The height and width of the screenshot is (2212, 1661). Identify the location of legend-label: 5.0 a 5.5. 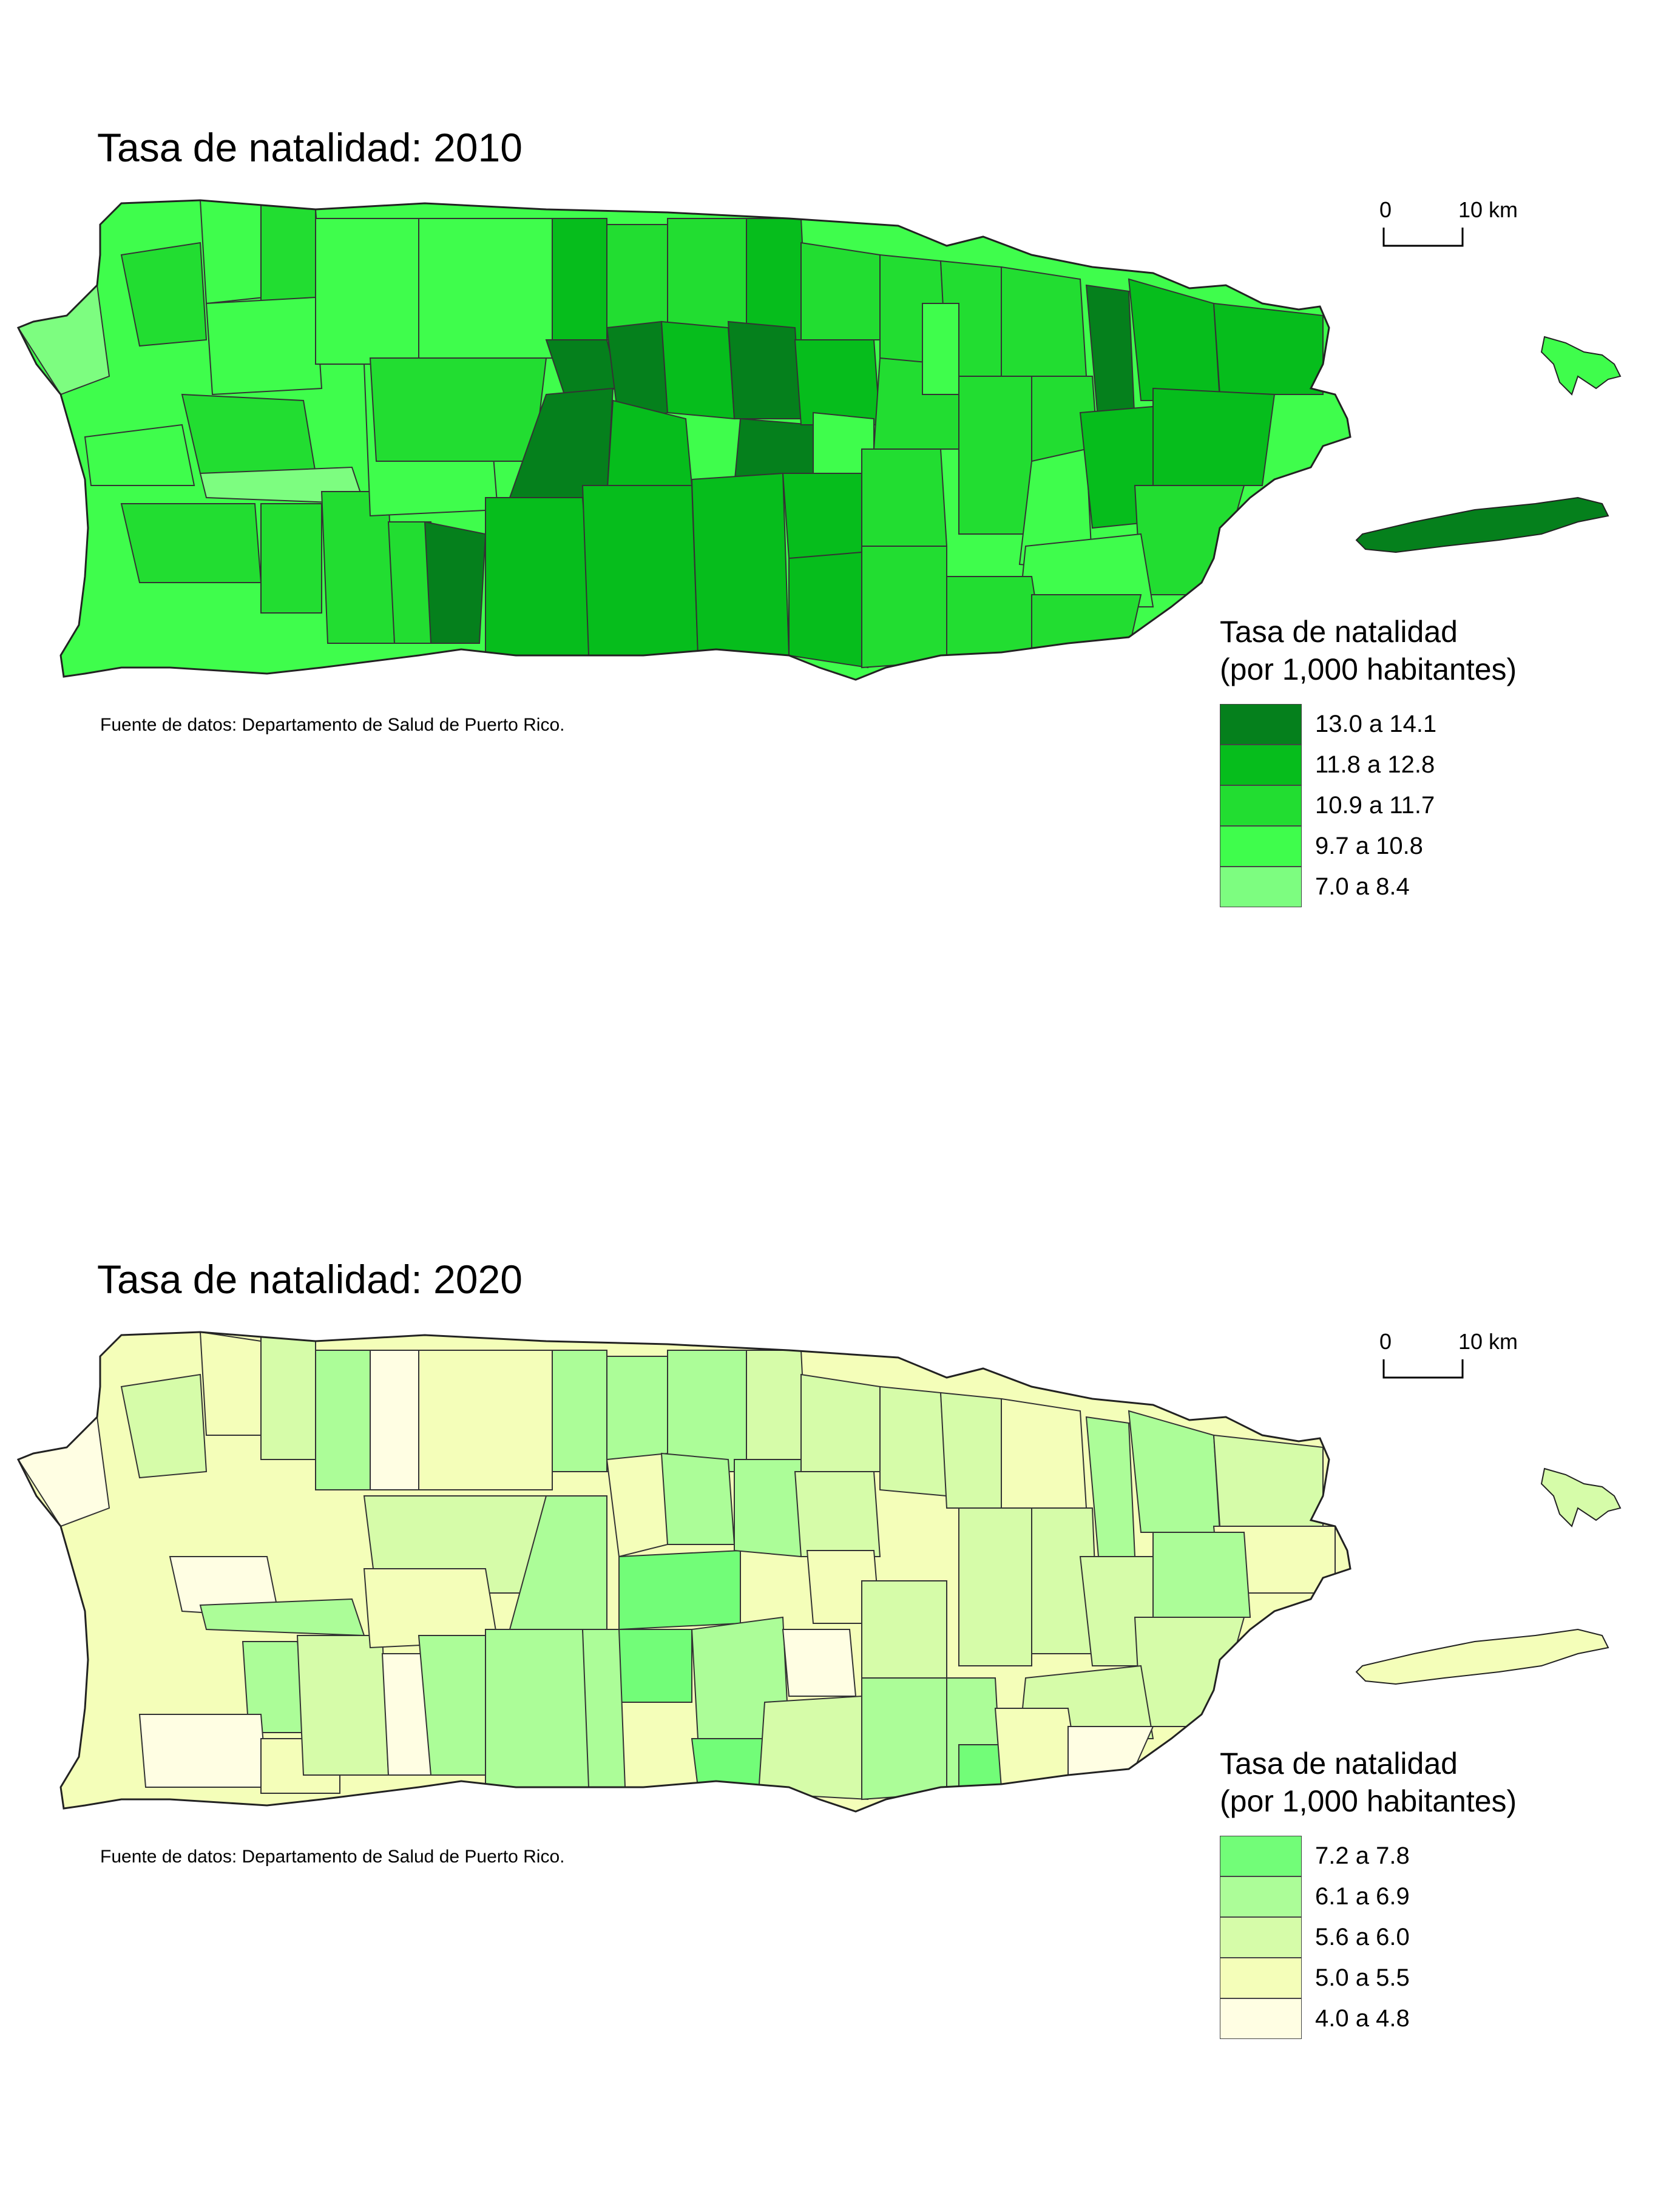
(1362, 1977).